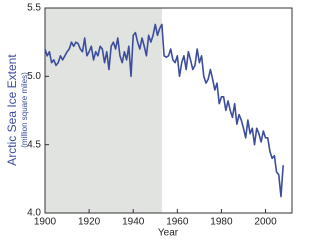 The image size is (320, 241). I want to click on y-tick-label: 4.0, so click(34, 213).